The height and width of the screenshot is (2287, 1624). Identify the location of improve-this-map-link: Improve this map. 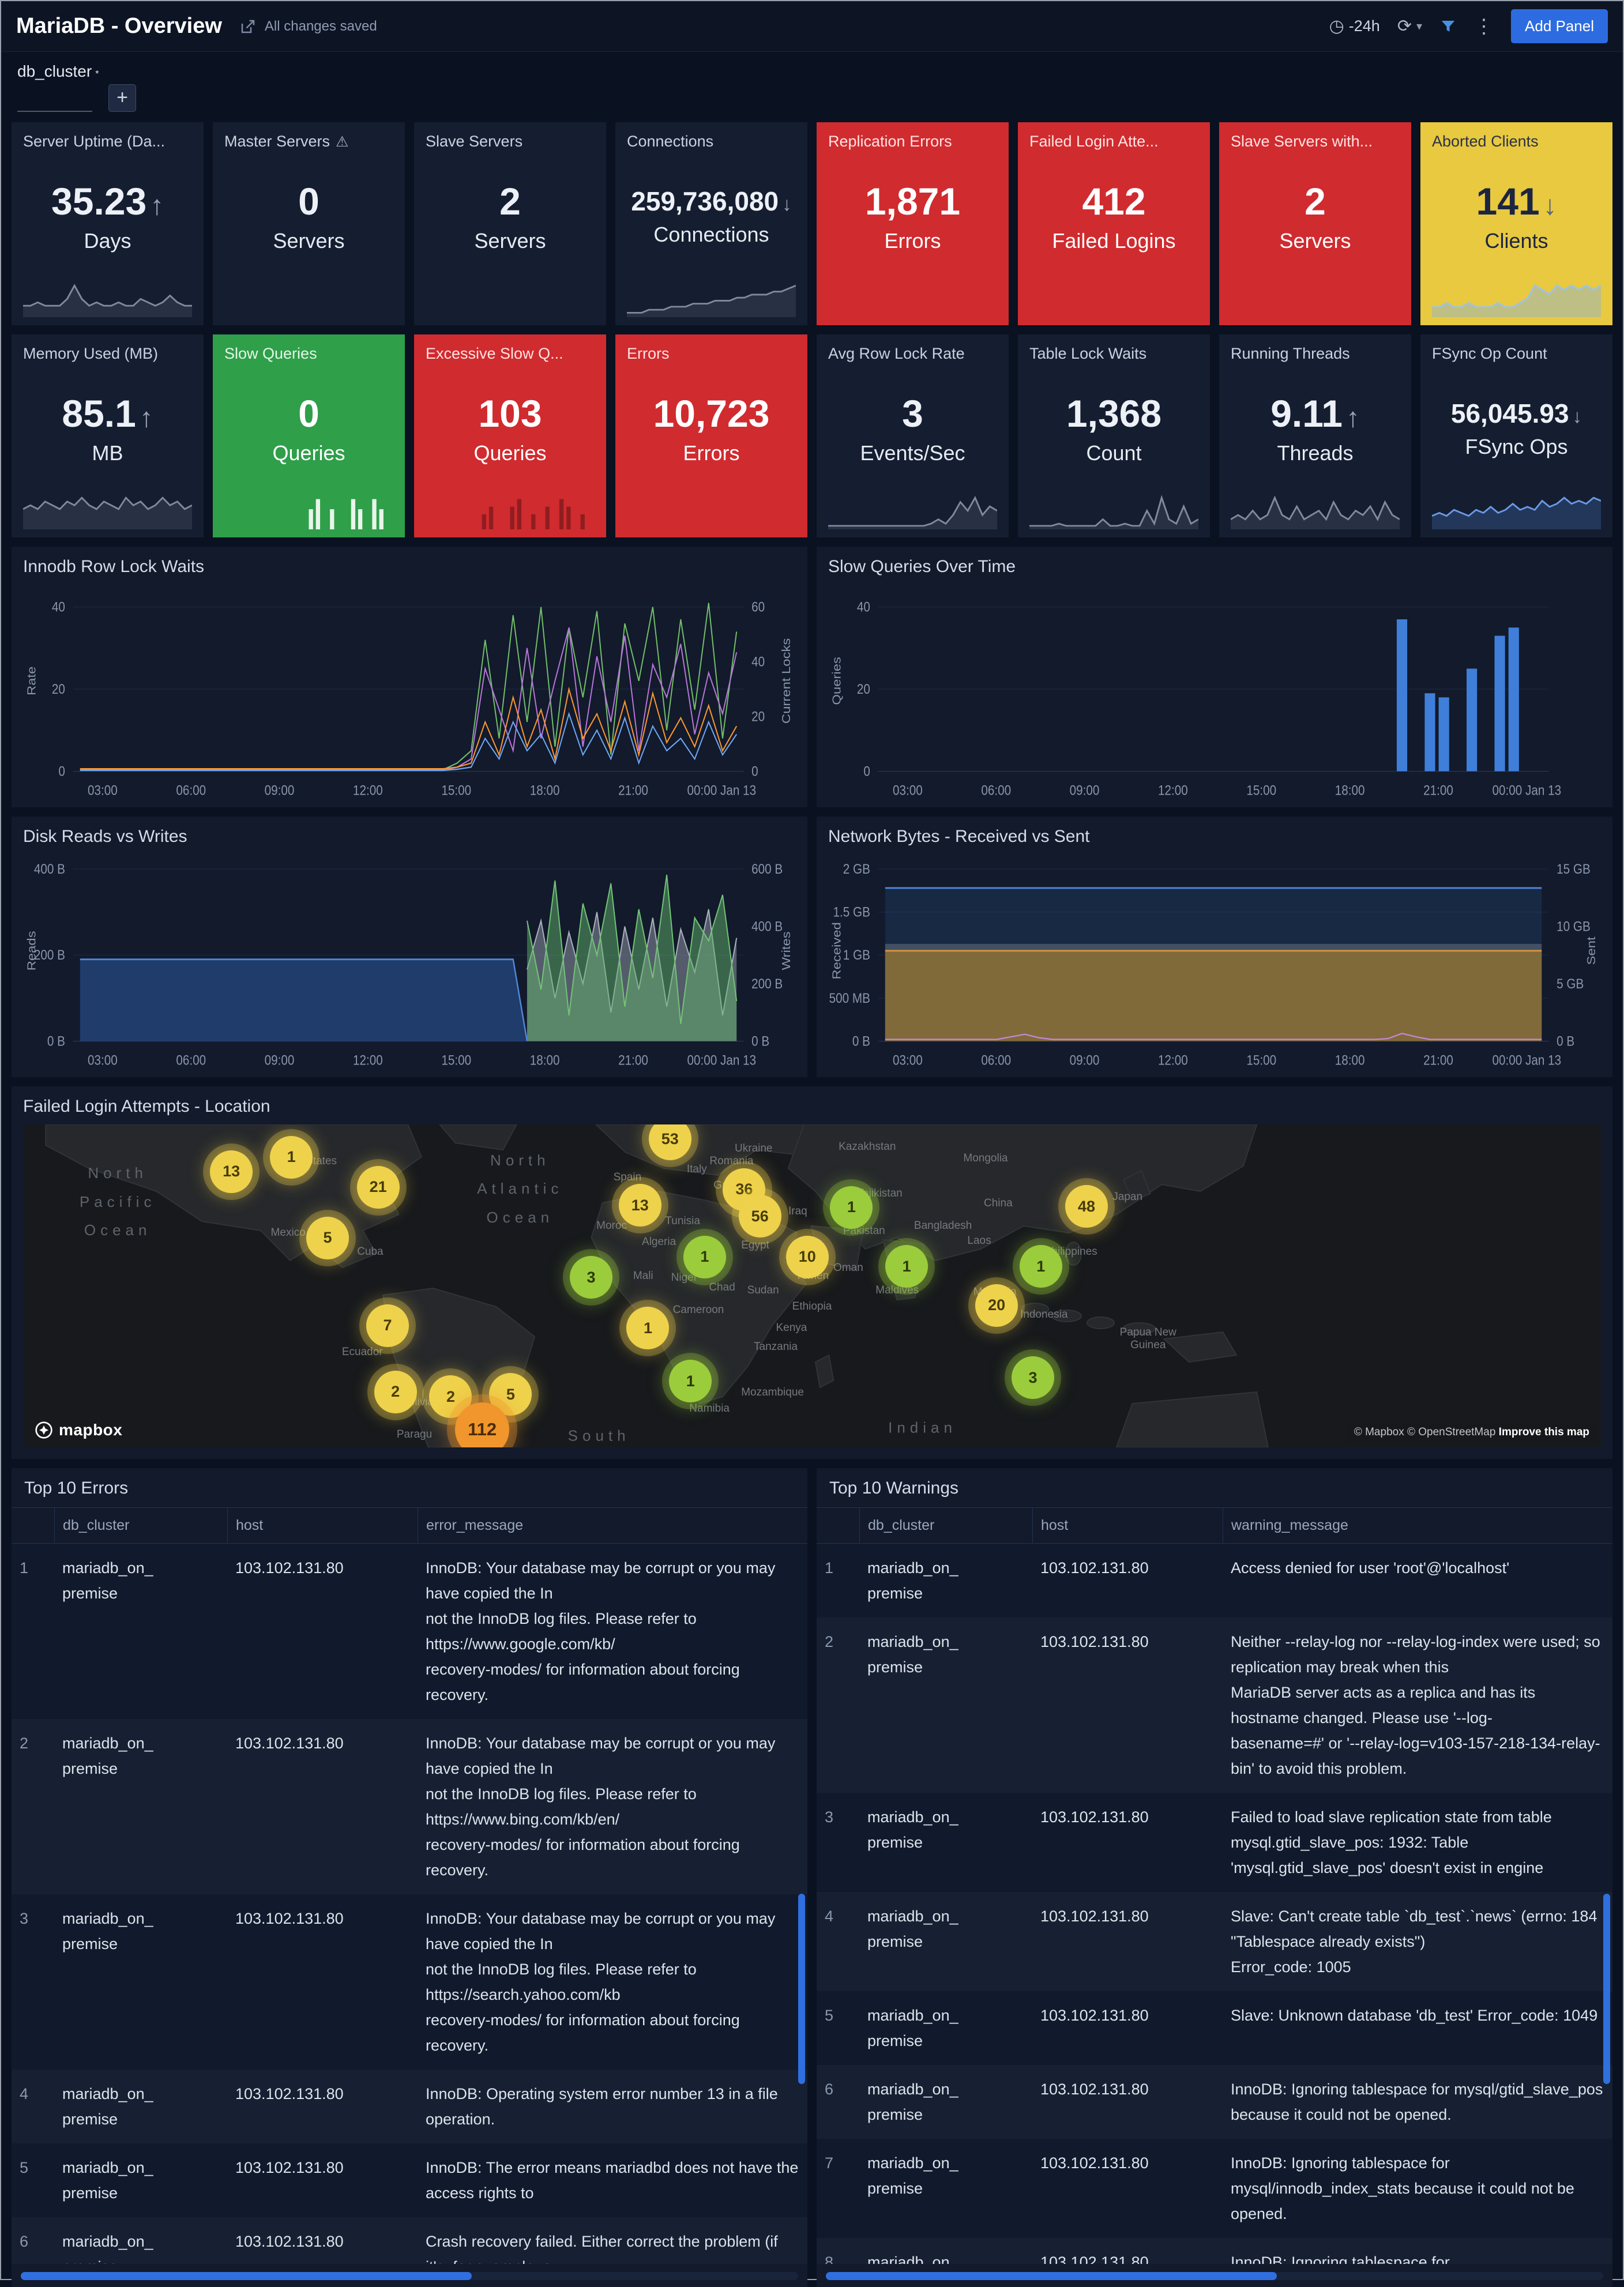
(1543, 1432).